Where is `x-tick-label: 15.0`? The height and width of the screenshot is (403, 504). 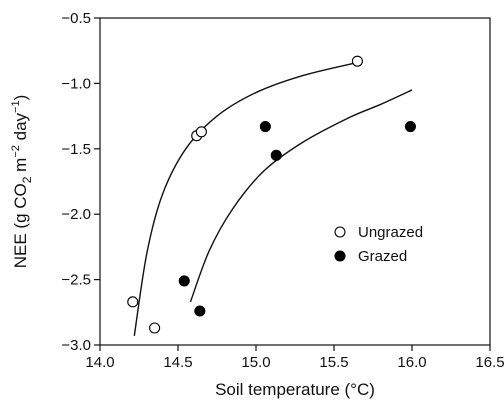 x-tick-label: 15.0 is located at coordinates (255, 362).